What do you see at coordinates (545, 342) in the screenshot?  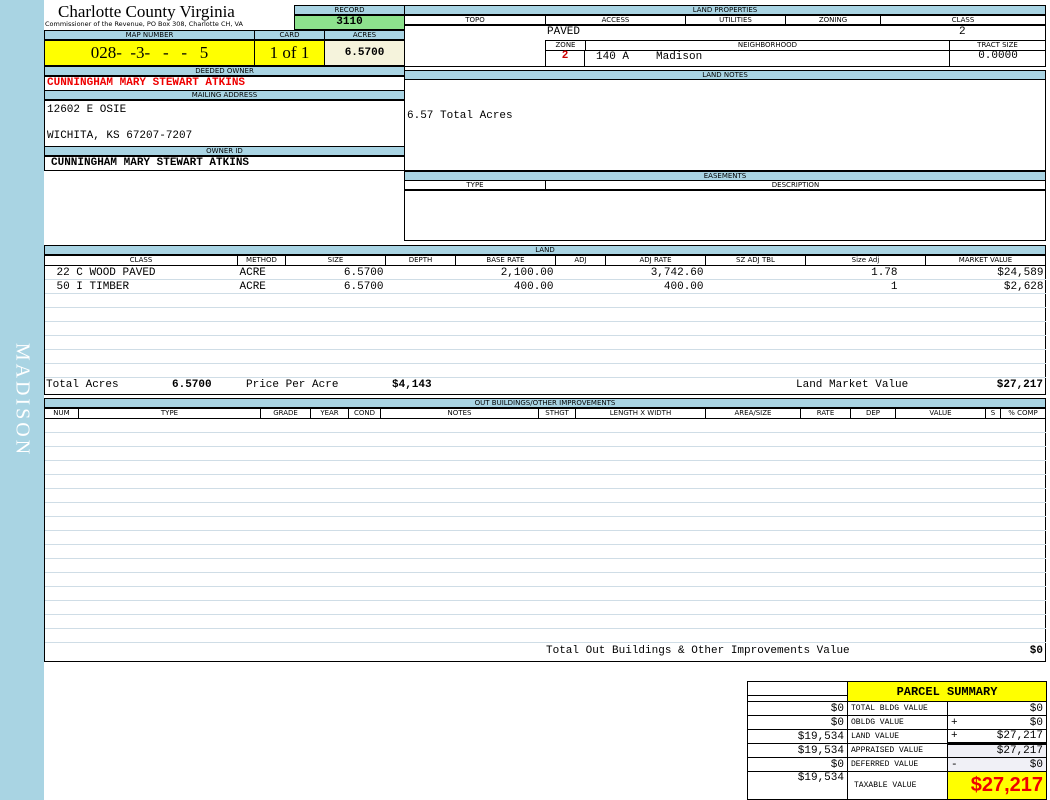 I see `land-row` at bounding box center [545, 342].